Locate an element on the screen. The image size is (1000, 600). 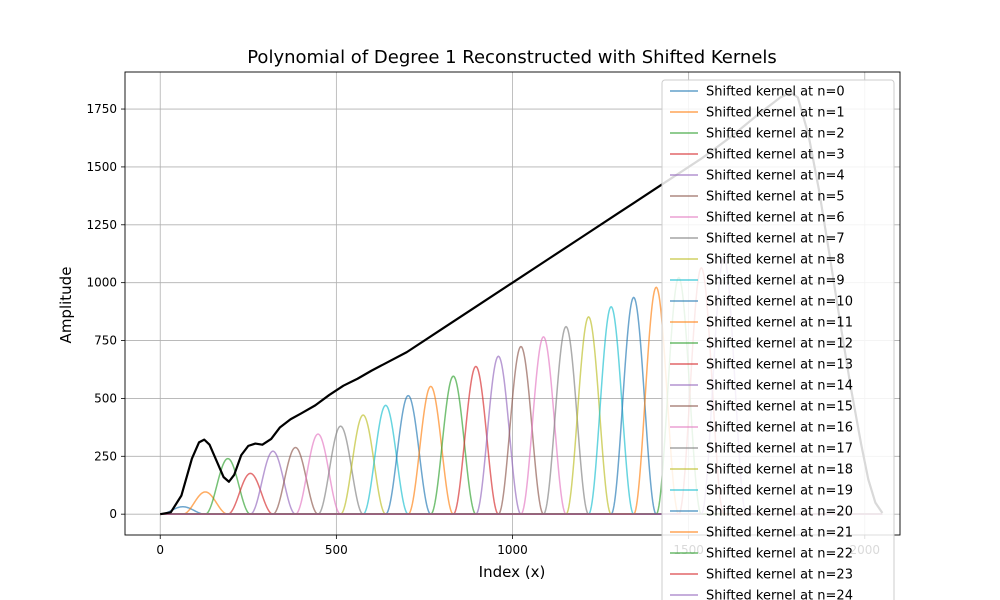
legend-label-n13: Shifted kernel at n=13 is located at coordinates (779, 365).